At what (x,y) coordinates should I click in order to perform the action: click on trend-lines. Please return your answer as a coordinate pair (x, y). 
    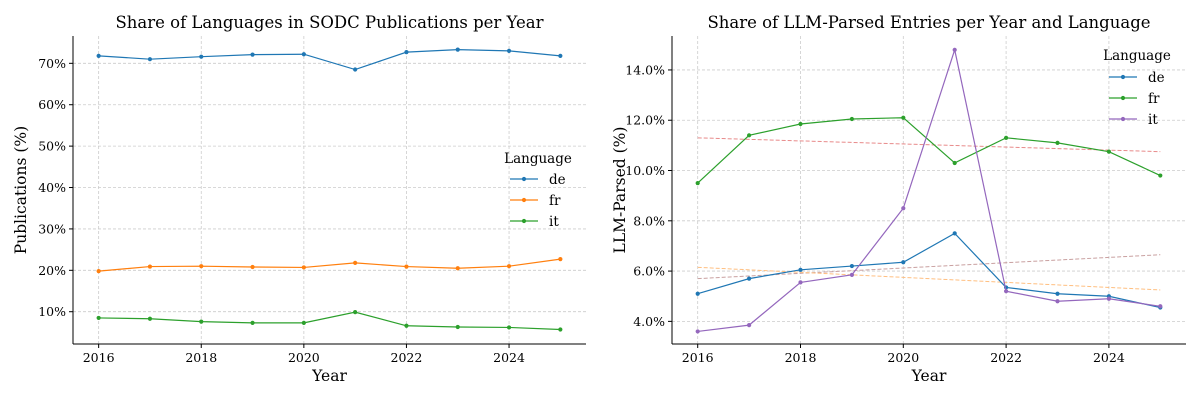
    Looking at the image, I should click on (929, 214).